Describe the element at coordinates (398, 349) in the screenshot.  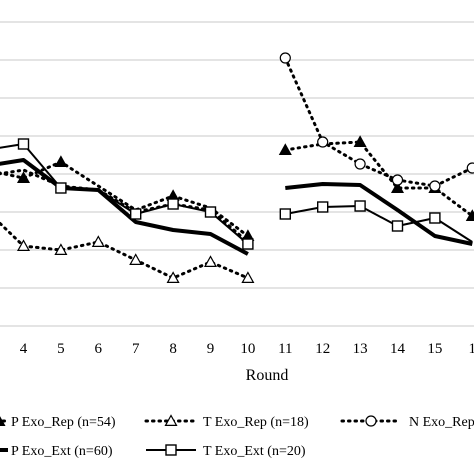
I see `x-tick-label: 14` at that location.